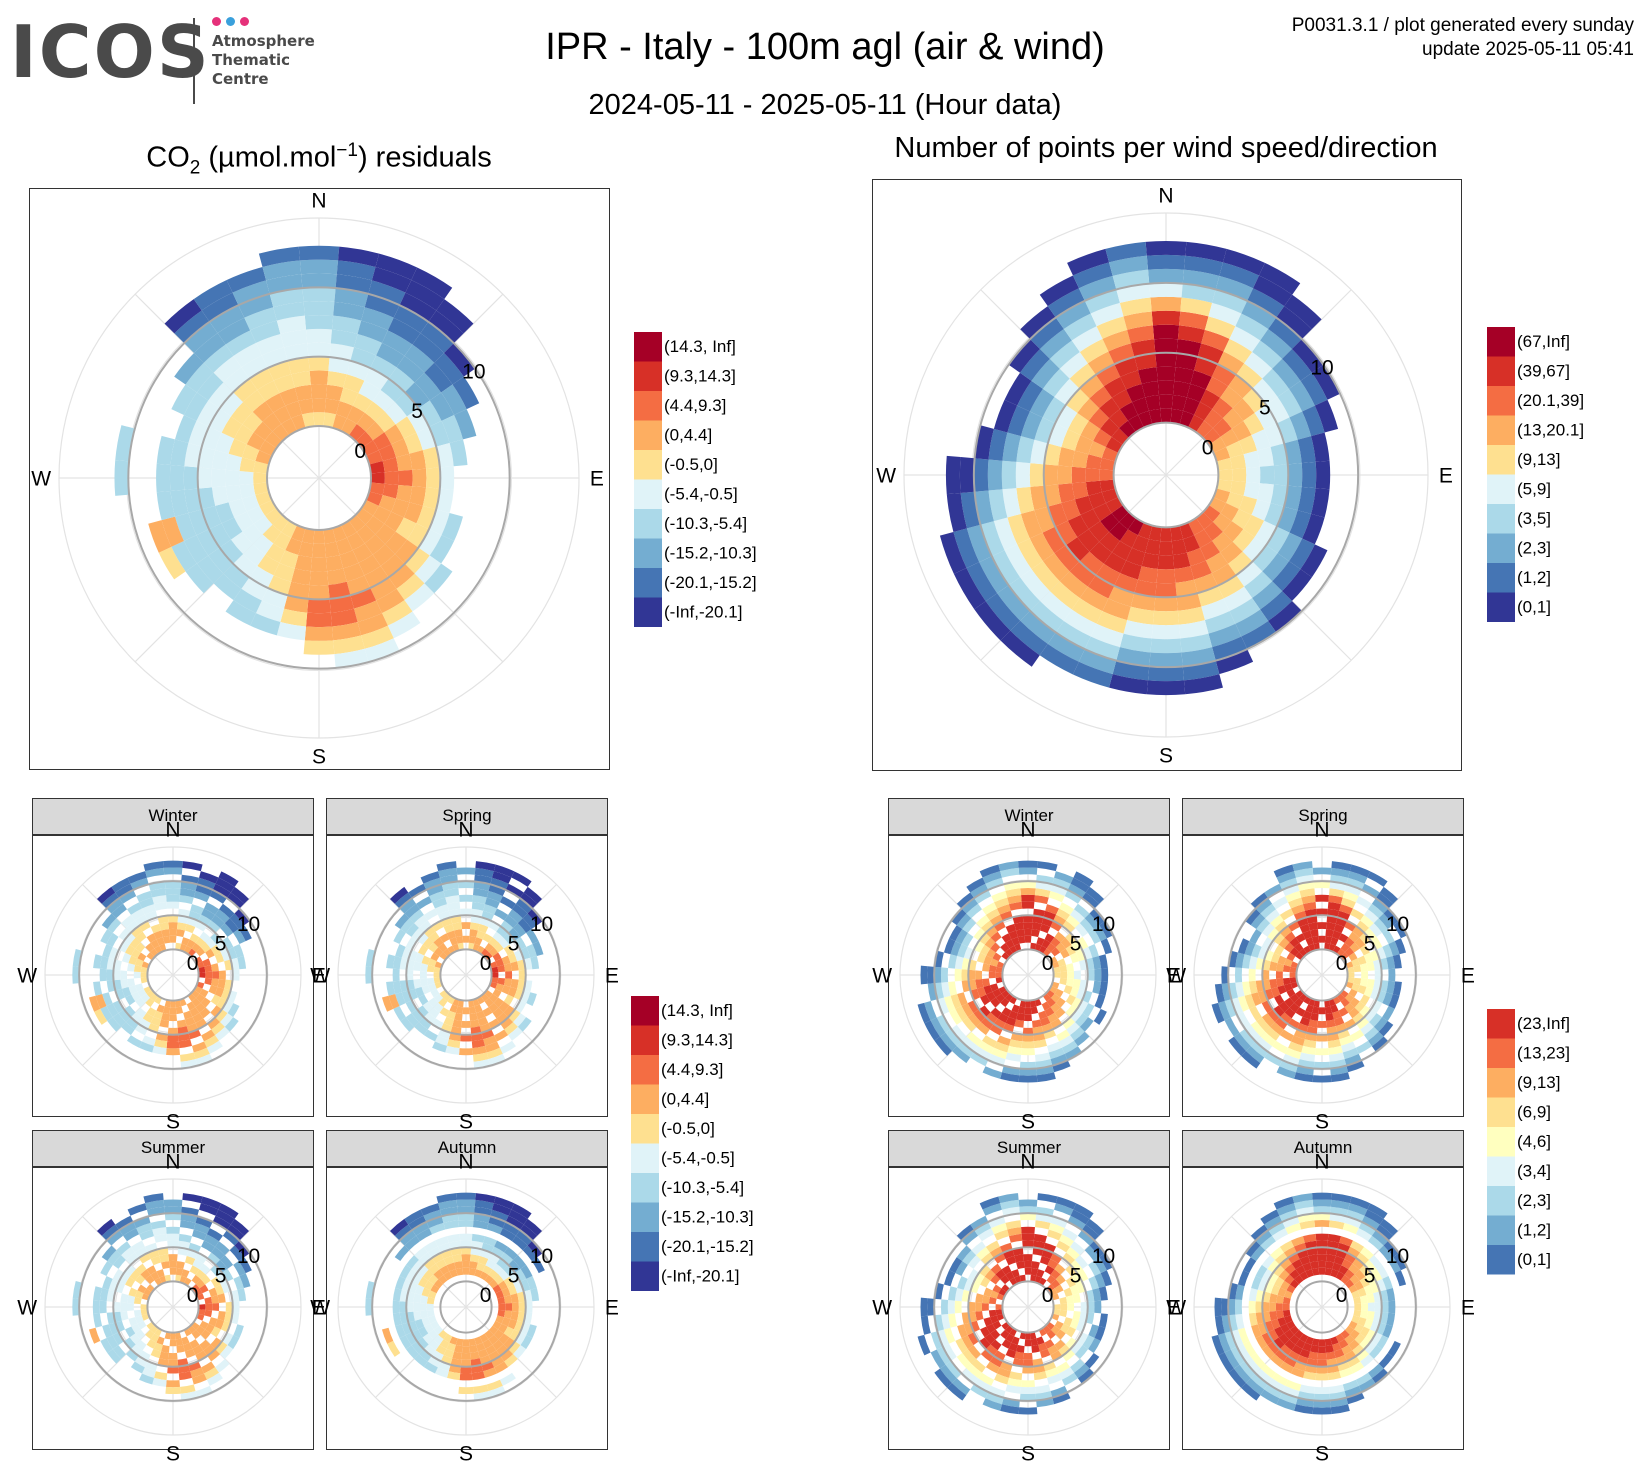 The image size is (1650, 1470). I want to click on count-summer-compass-s: S, so click(1028, 1453).